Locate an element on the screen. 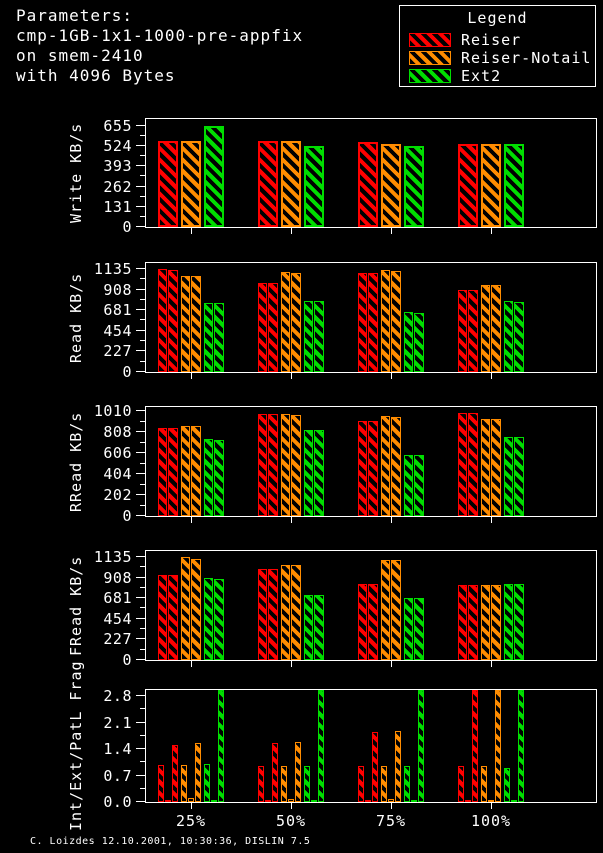  plot-area-write is located at coordinates (371, 176).